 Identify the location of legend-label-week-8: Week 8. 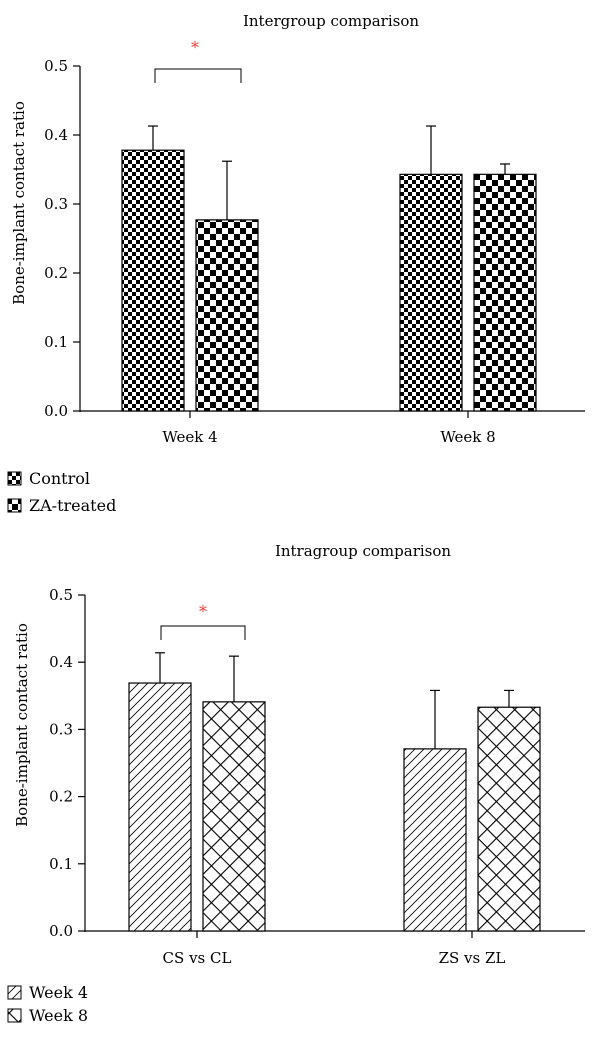
(58, 1015).